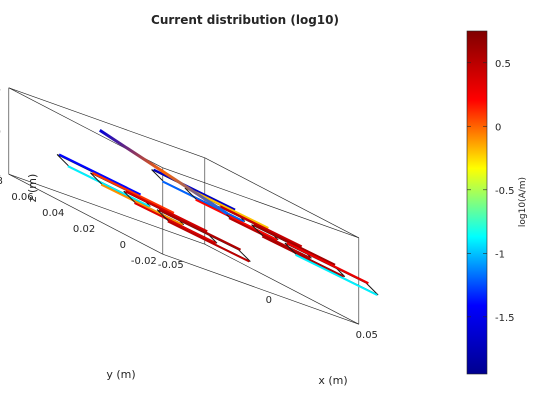  What do you see at coordinates (0, 132) in the screenshot?
I see `z-tick-label: 0` at bounding box center [0, 132].